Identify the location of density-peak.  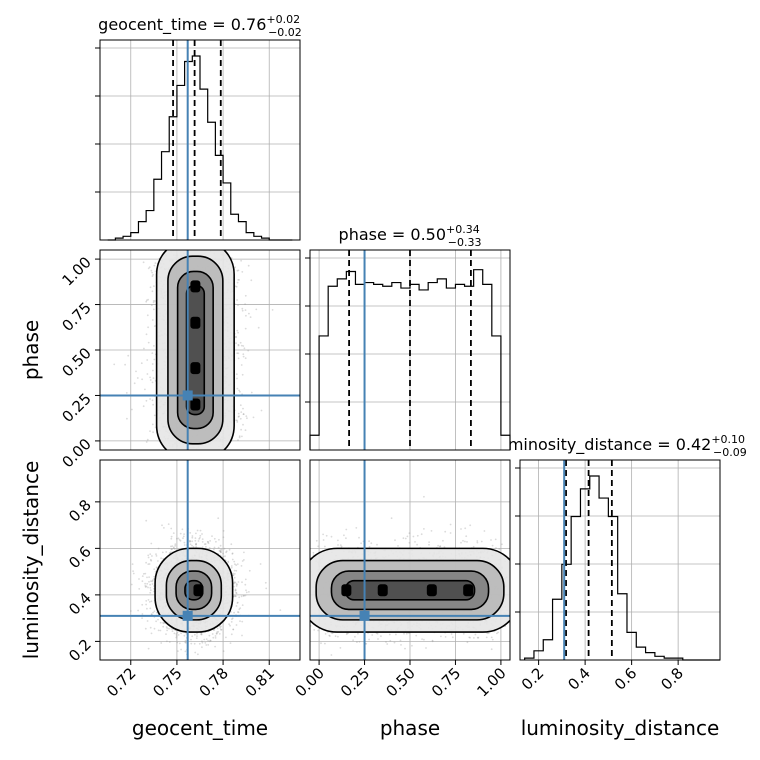
(195, 286).